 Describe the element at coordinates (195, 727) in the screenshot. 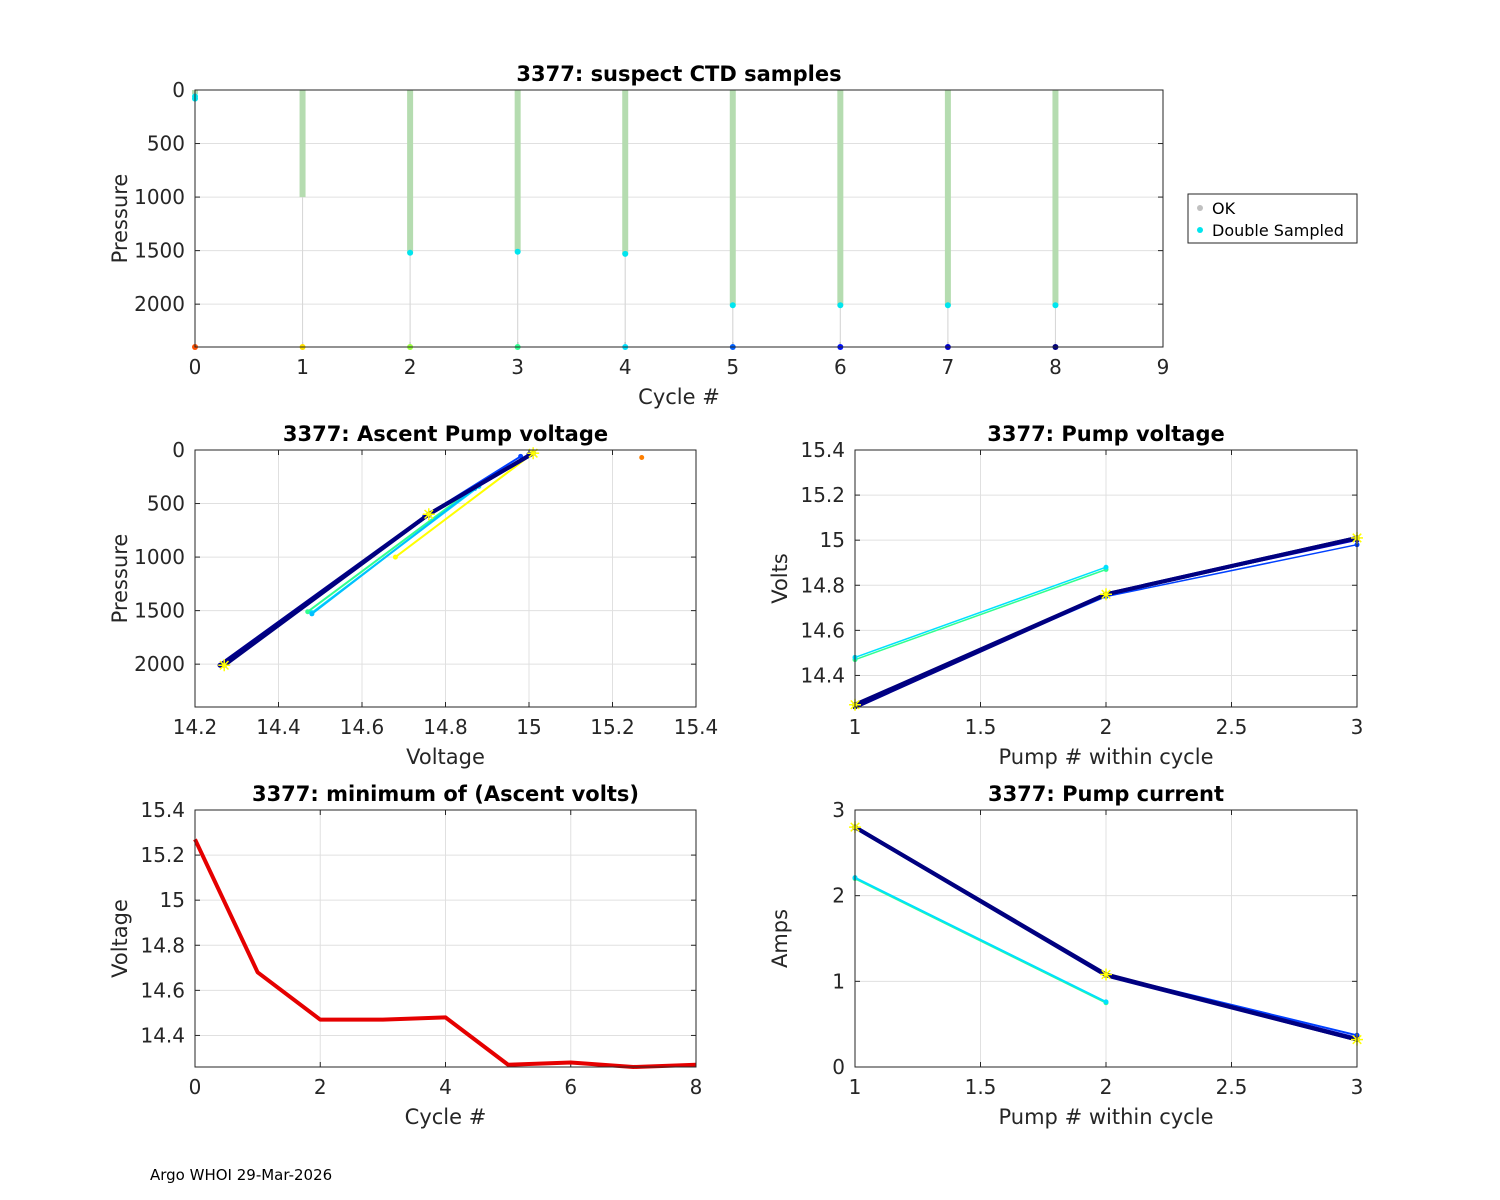

I see `x-tick-label: 14.2` at that location.